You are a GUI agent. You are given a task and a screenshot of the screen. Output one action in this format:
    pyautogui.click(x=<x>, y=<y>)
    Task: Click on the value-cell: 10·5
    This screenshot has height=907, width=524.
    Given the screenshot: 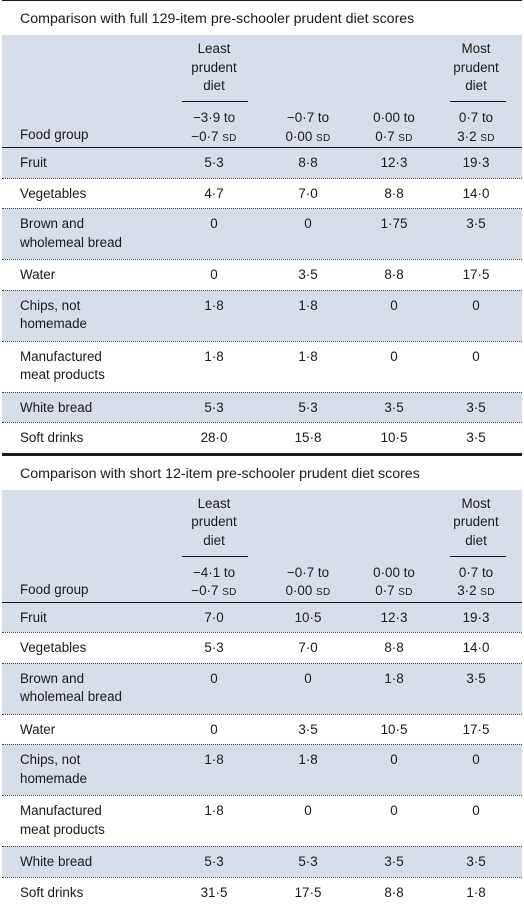 What is the action you would take?
    pyautogui.click(x=394, y=438)
    